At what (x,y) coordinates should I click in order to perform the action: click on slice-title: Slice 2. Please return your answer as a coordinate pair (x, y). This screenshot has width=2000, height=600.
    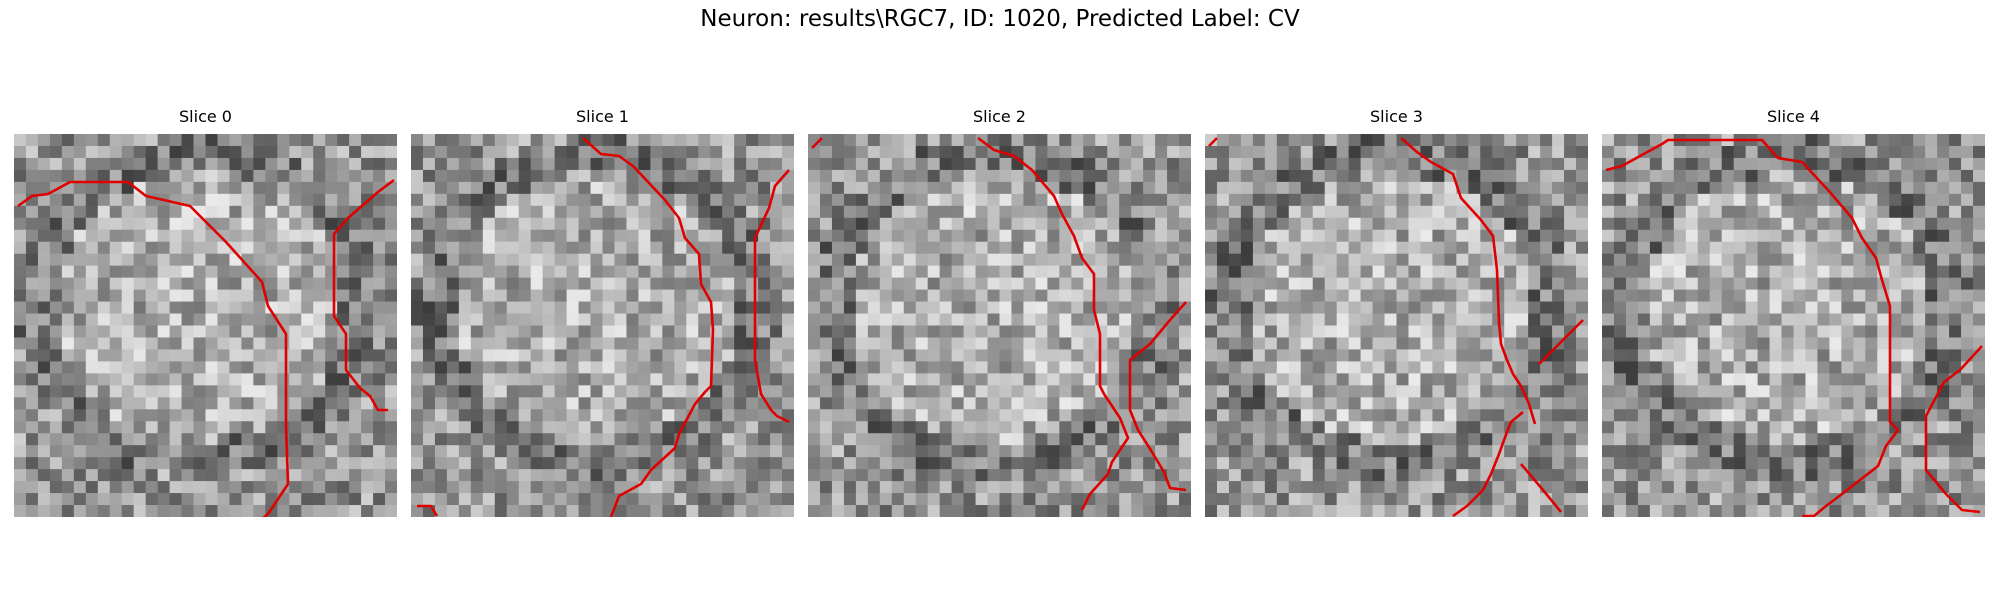
    Looking at the image, I should click on (999, 116).